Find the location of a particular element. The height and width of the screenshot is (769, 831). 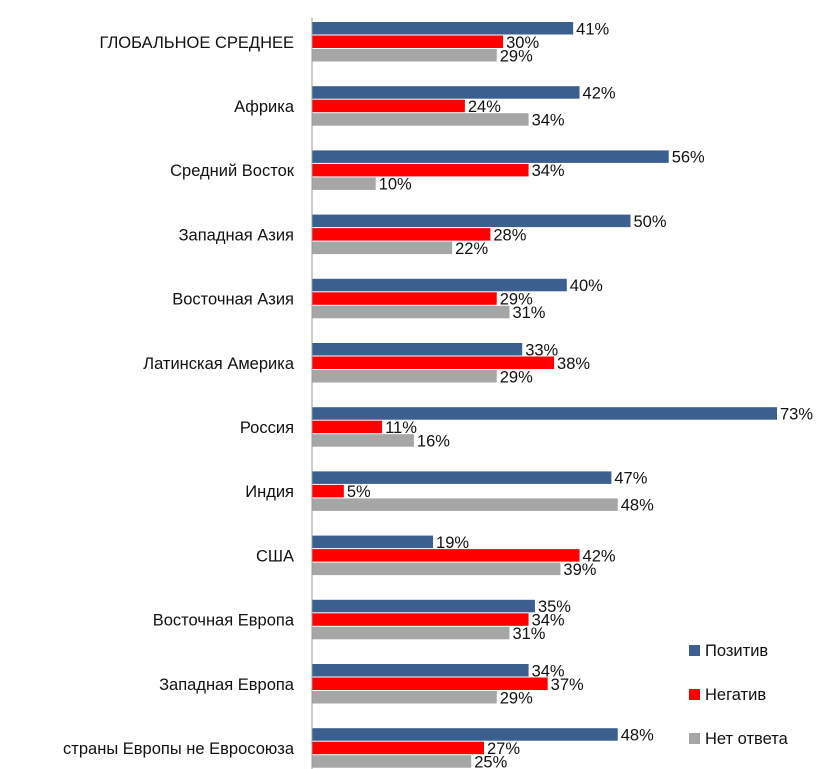

category-label: Восточная Азия is located at coordinates (233, 300).